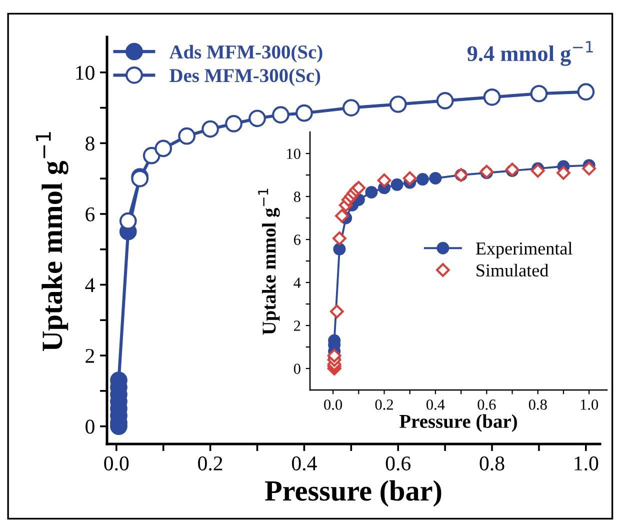 The image size is (621, 525). I want to click on legend-label: Experimental, so click(524, 250).